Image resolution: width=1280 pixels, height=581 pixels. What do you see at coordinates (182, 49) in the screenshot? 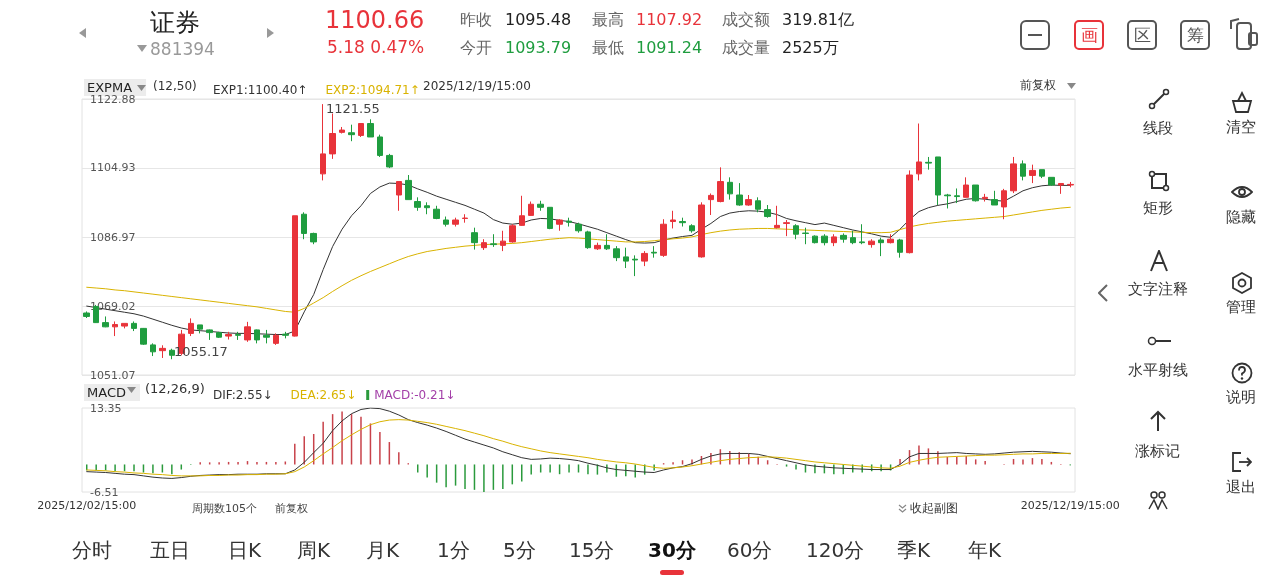
I see `chart-subtitle: 881394` at bounding box center [182, 49].